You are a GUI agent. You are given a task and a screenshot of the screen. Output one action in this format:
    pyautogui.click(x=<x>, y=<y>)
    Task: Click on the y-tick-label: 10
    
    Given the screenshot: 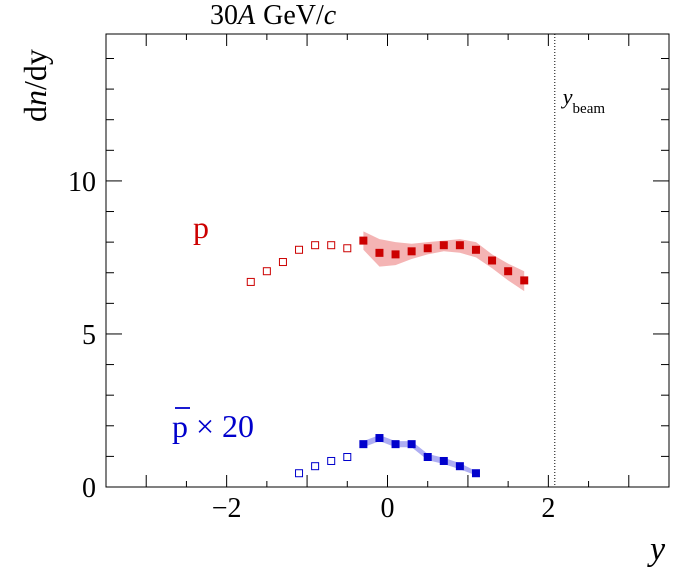 What is the action you would take?
    pyautogui.click(x=82, y=182)
    